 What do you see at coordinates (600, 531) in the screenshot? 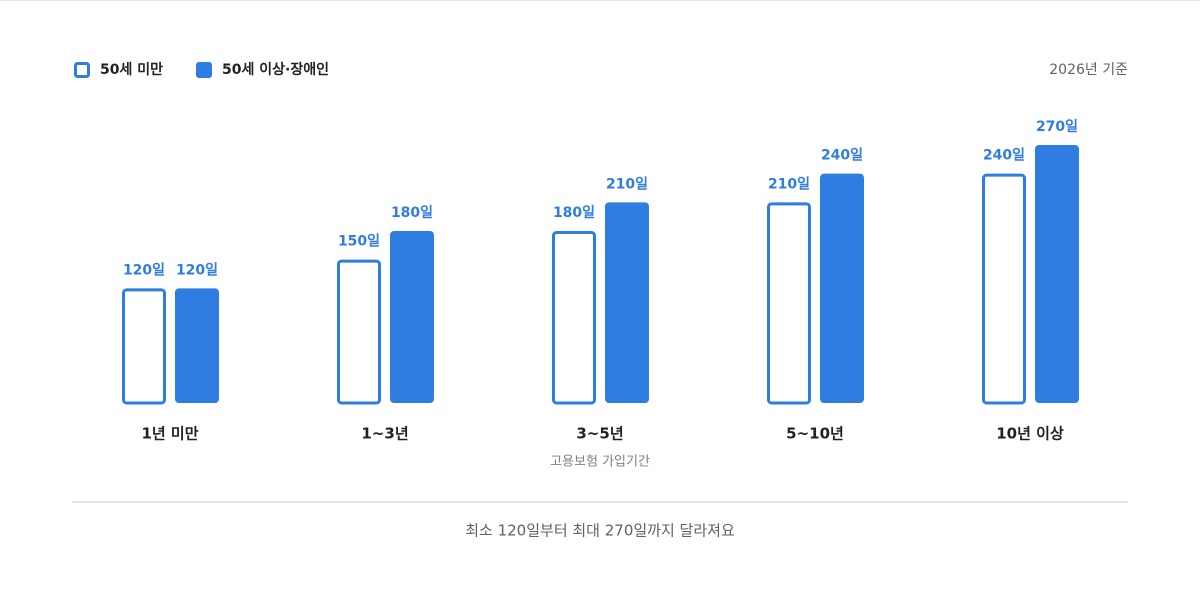
I see `footnote: 최소 120일부터 최대 270일까지 달라져요` at bounding box center [600, 531].